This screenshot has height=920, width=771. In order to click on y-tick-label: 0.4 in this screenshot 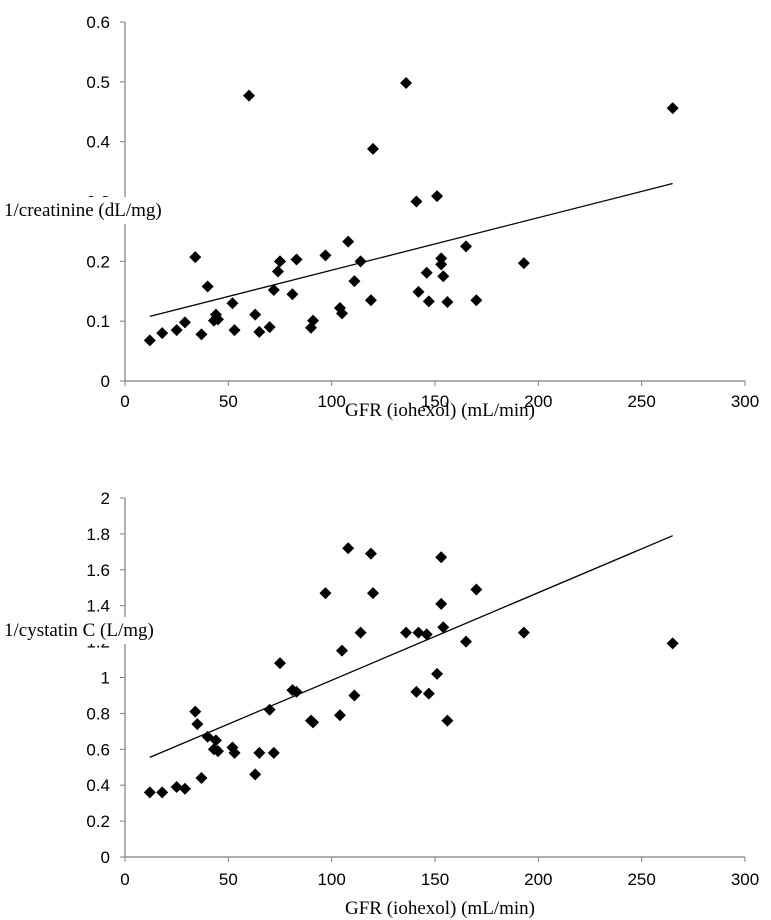, I will do `click(98, 785)`.